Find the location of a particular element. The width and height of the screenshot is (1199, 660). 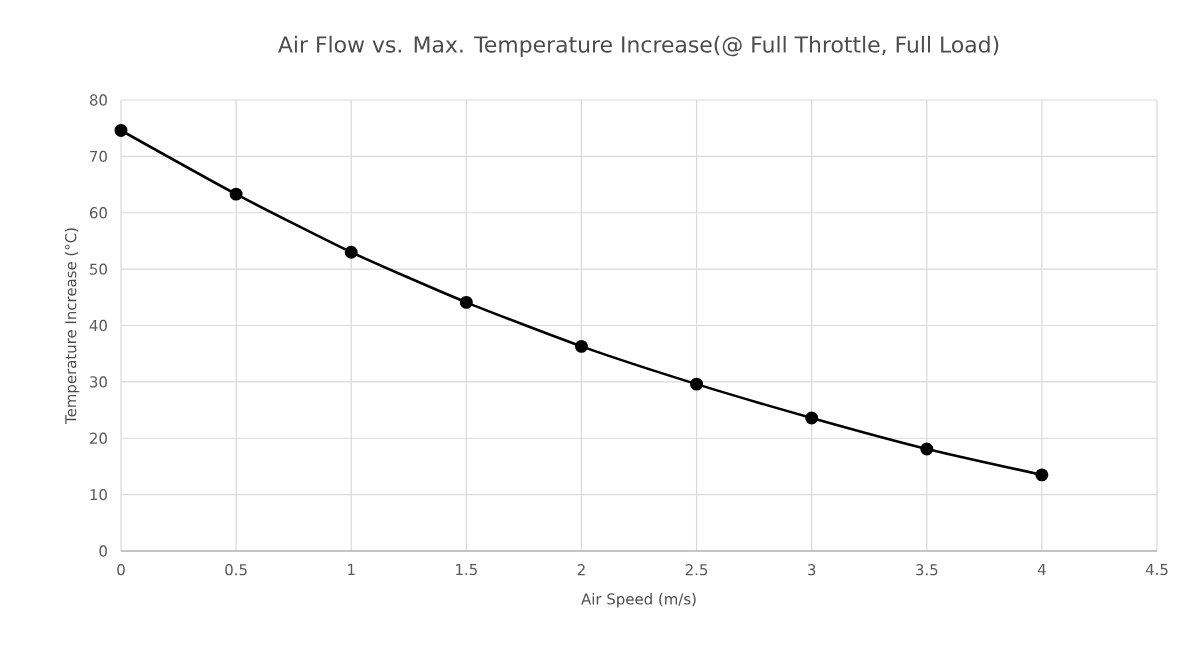

y-tick-label: 10 is located at coordinates (98, 494).